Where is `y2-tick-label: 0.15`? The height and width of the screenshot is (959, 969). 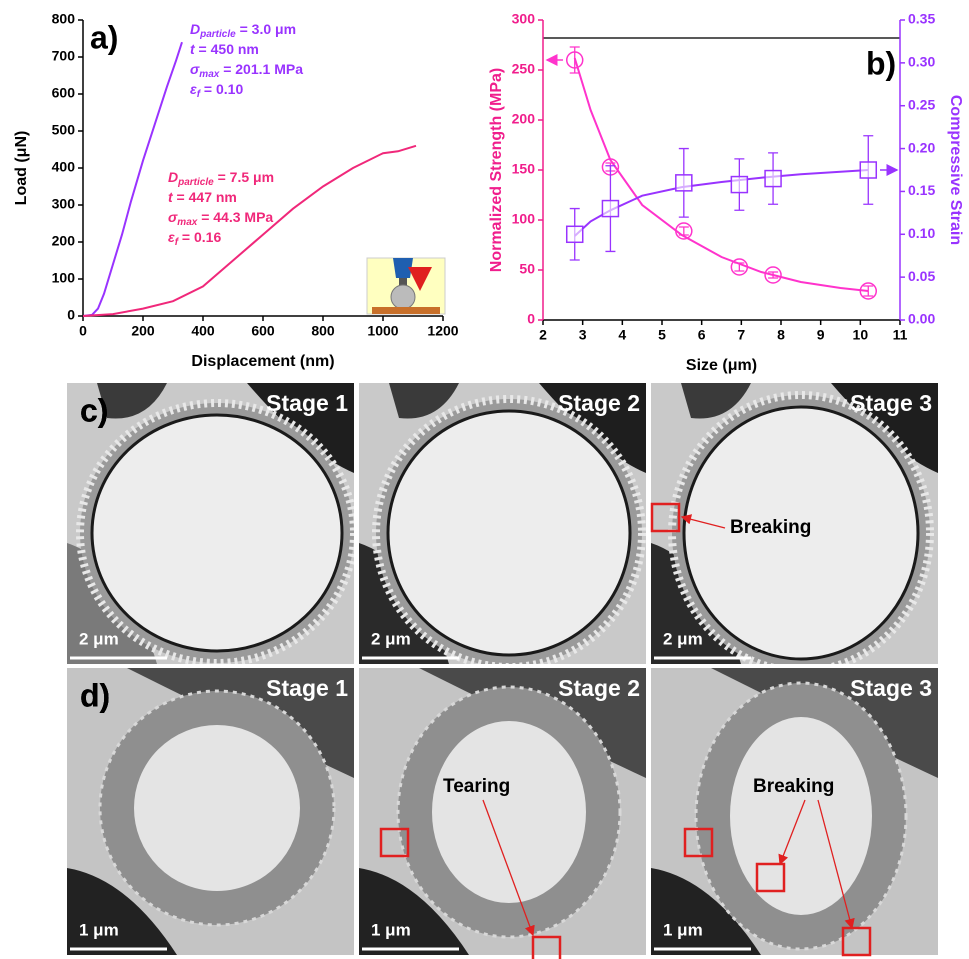 y2-tick-label: 0.15 is located at coordinates (921, 190).